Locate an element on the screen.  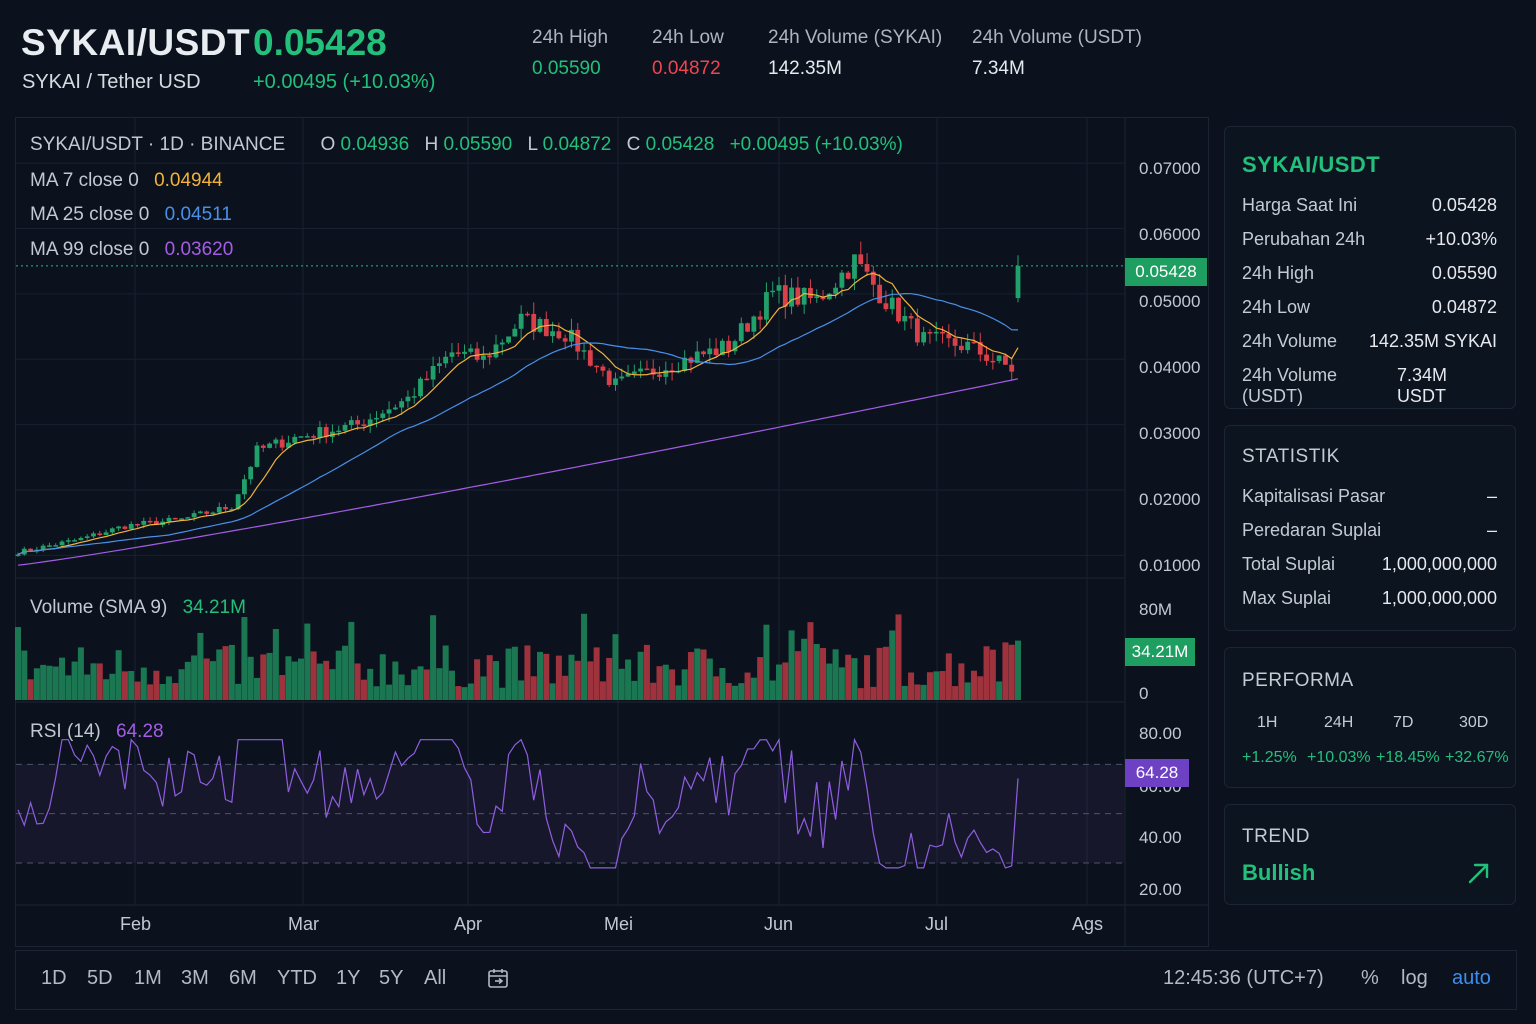
stat-24h-volume-usdt-value: 7.34M is located at coordinates (998, 68).